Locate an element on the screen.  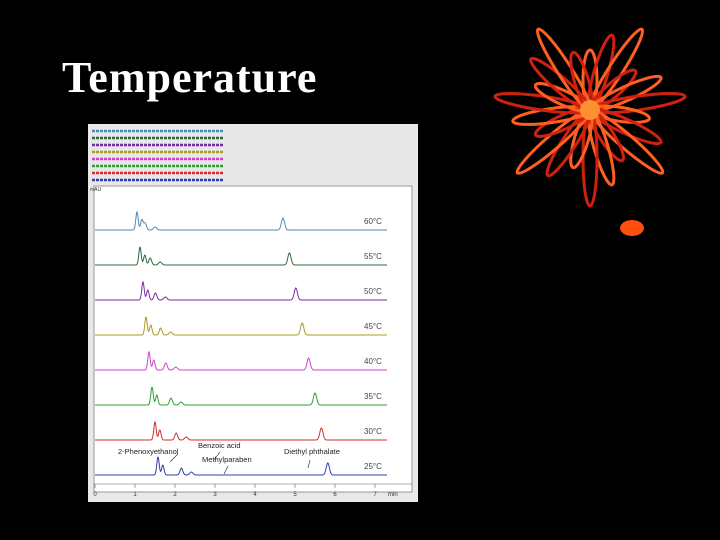
y-unit: mAU is located at coordinates (96, 190).